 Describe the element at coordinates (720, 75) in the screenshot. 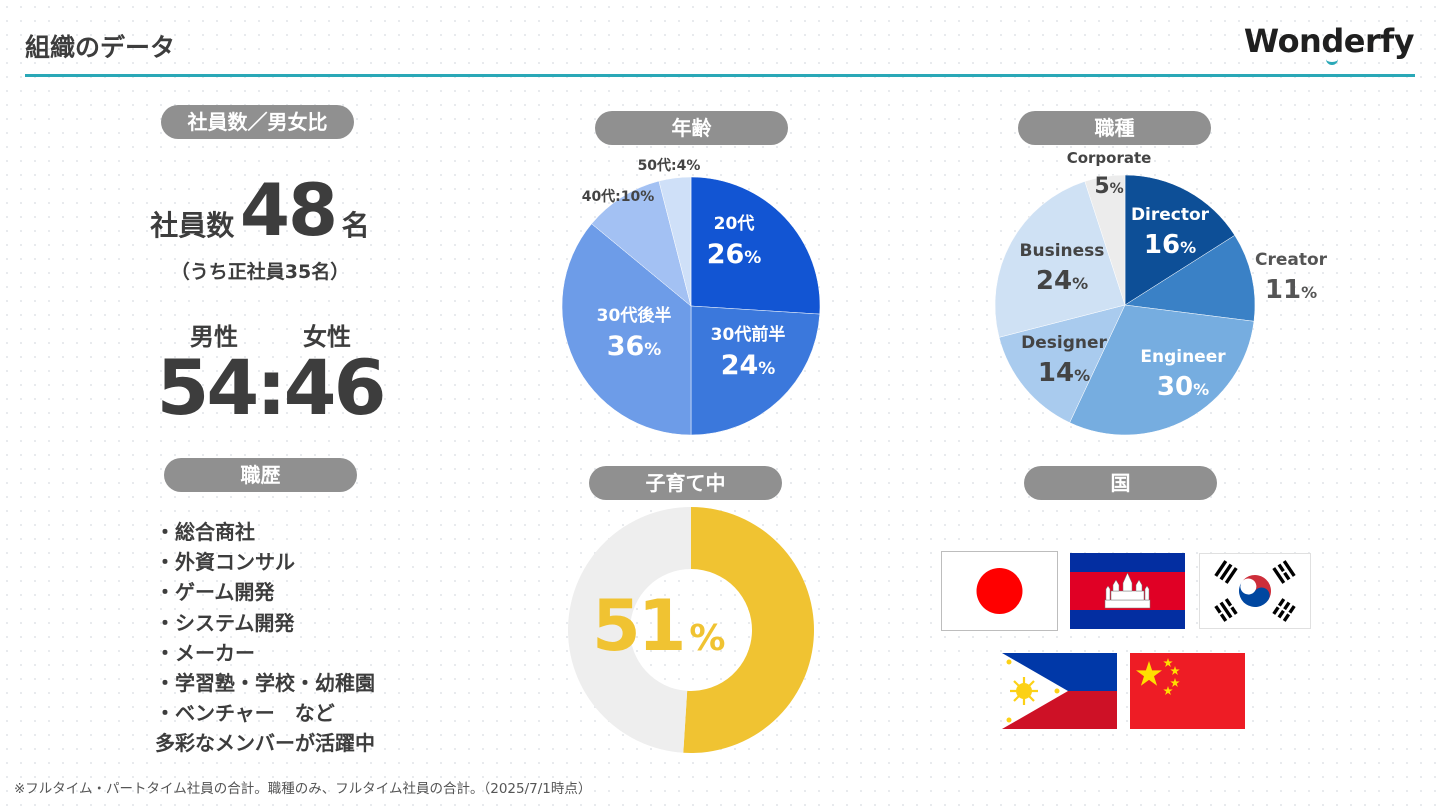

I see `header-divider` at that location.